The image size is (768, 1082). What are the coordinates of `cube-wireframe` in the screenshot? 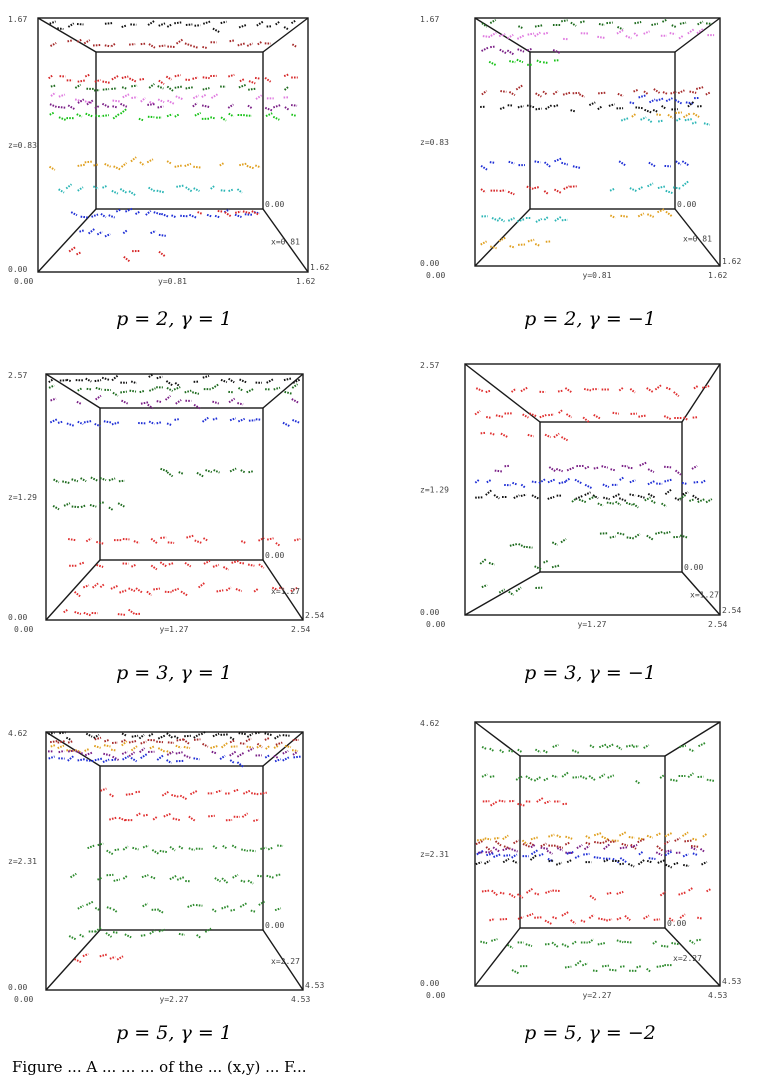 It's located at (592, 489).